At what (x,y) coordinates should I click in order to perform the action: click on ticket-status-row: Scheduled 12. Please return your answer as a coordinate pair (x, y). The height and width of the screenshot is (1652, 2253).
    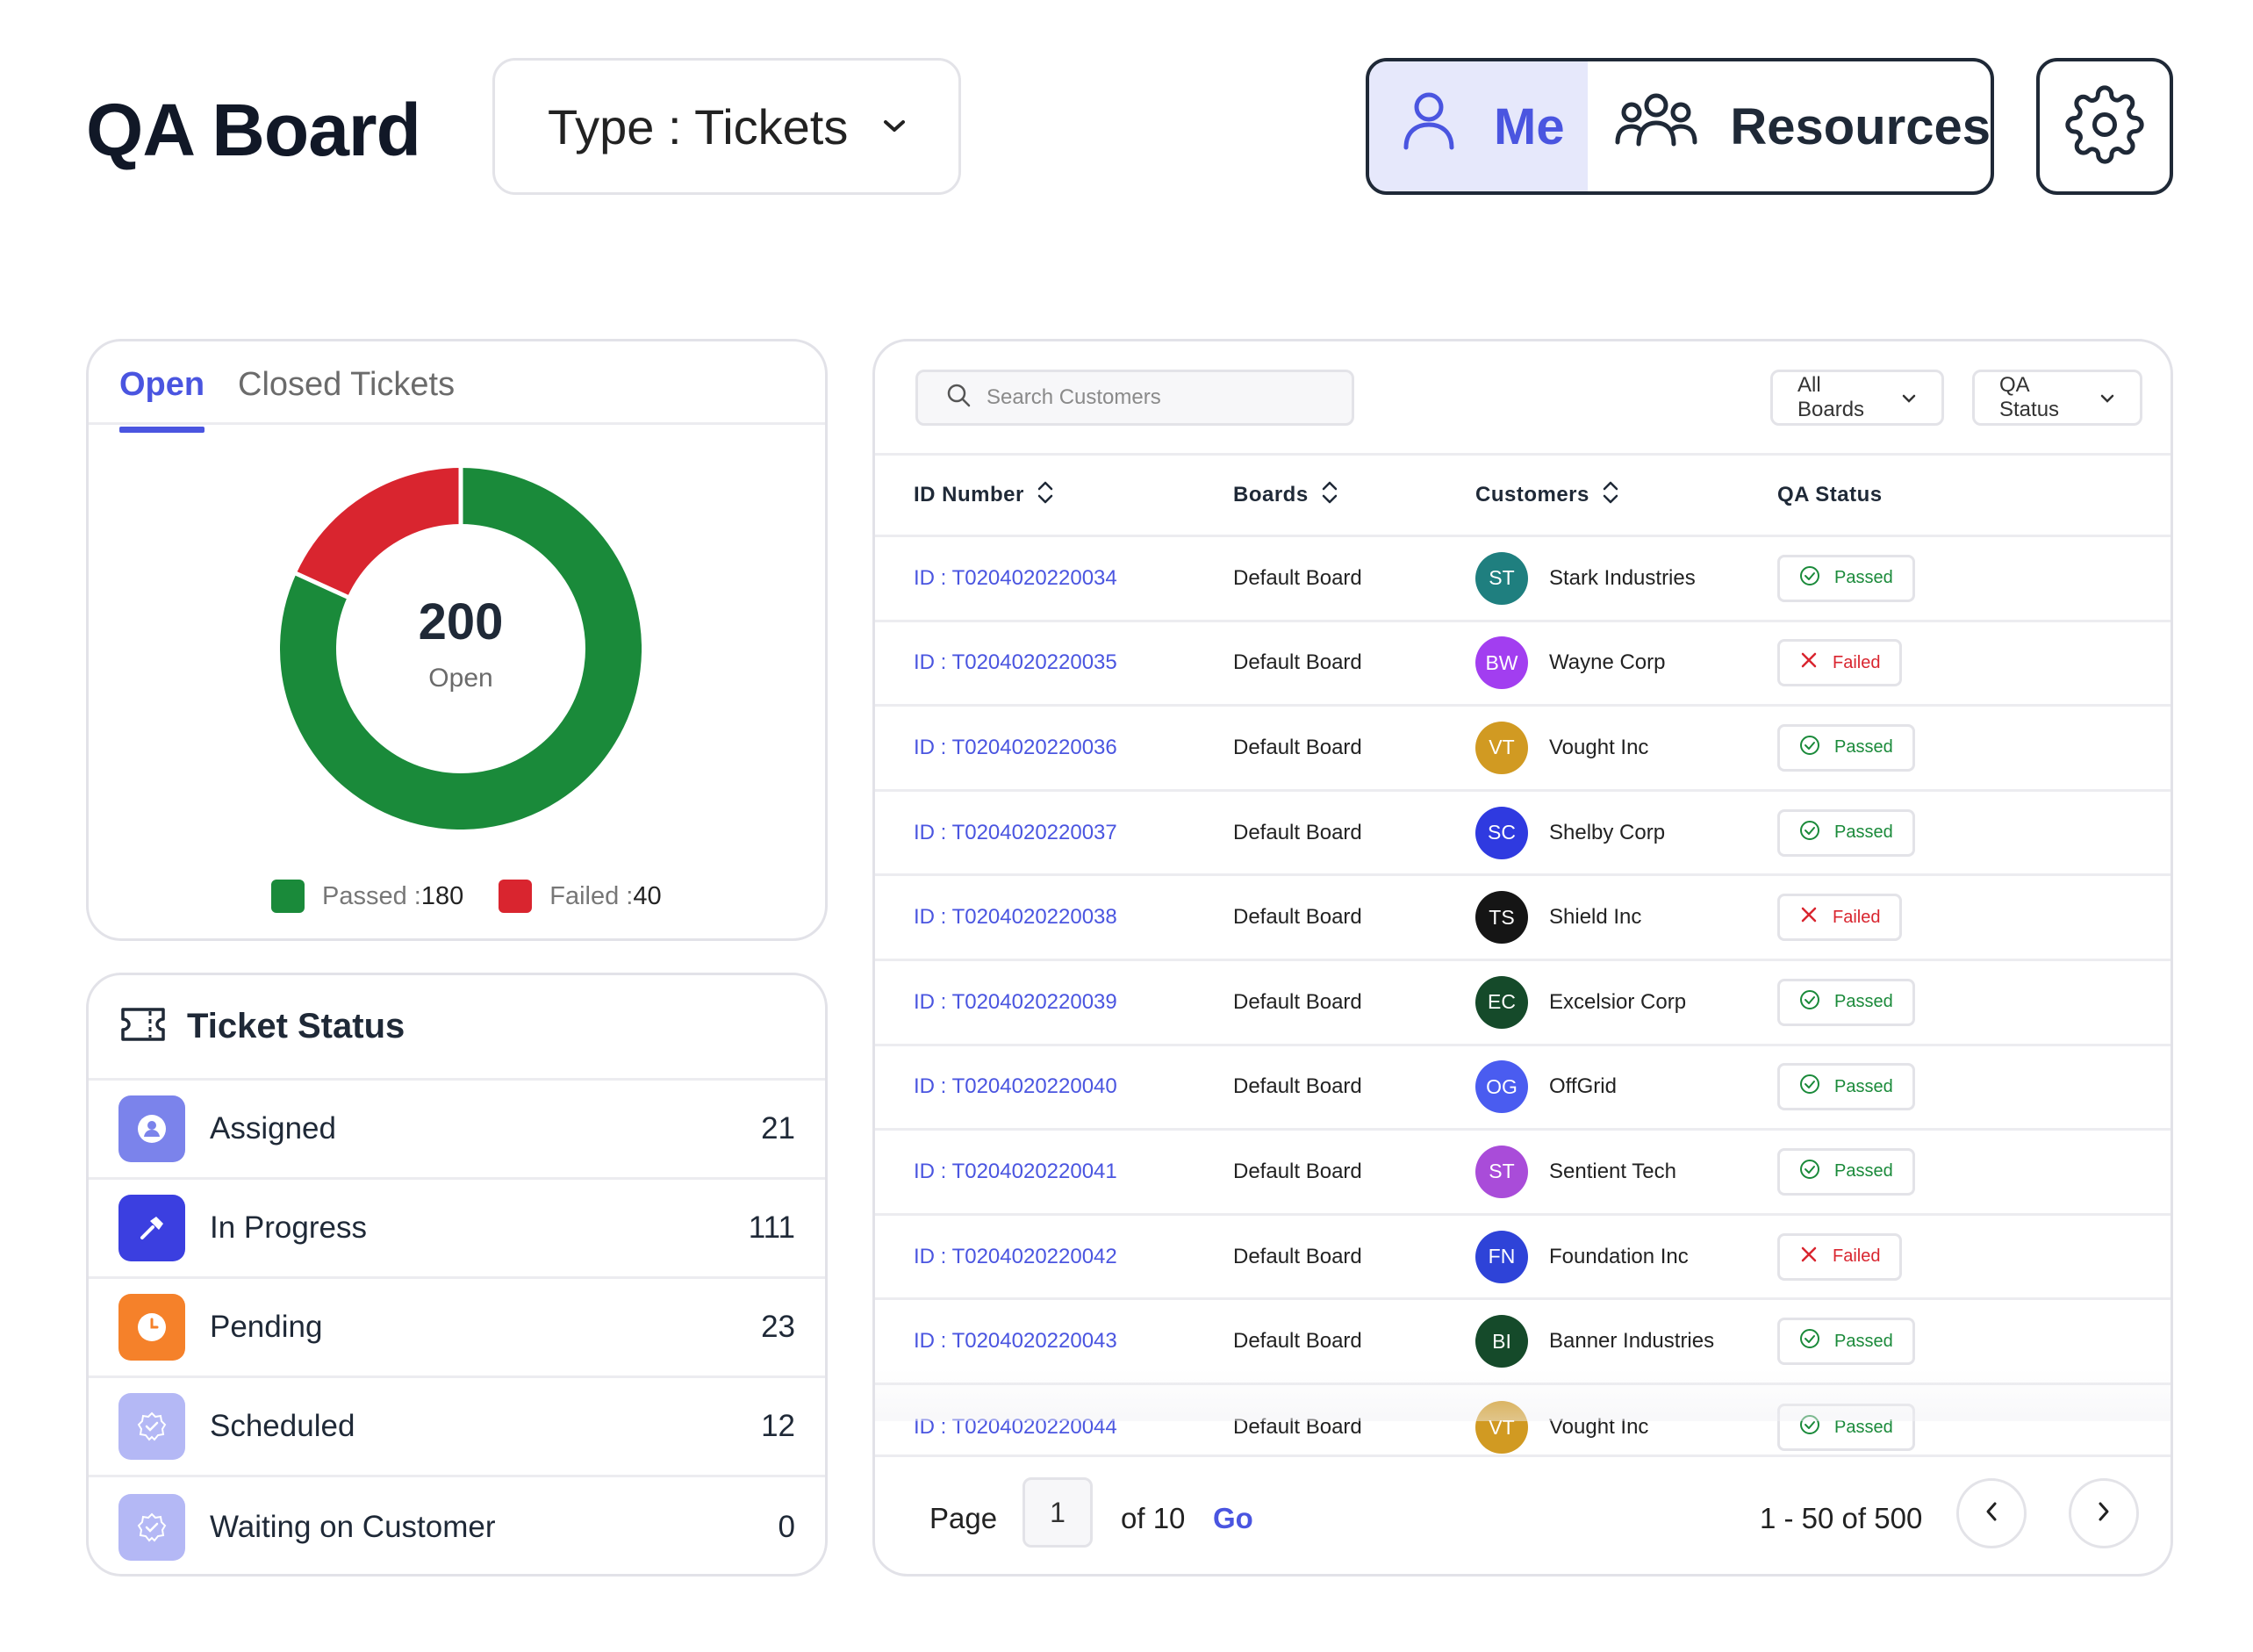
    Looking at the image, I should click on (457, 1427).